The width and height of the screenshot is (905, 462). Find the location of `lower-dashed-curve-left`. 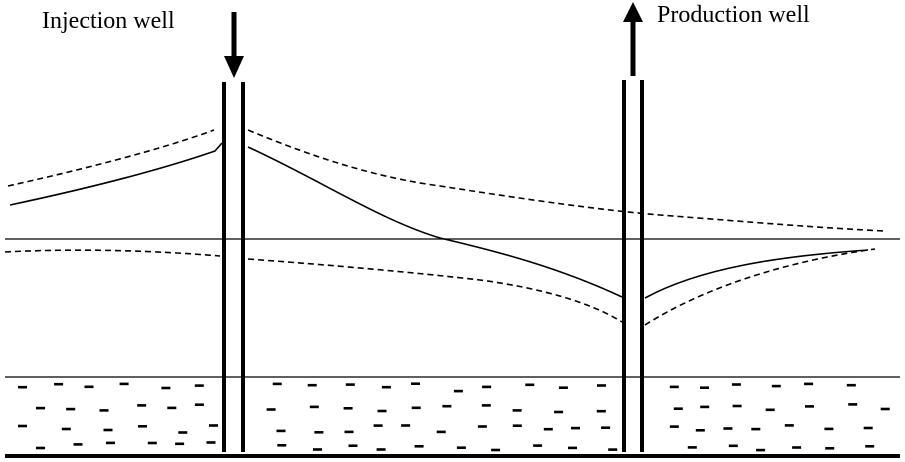

lower-dashed-curve-left is located at coordinates (112, 253).